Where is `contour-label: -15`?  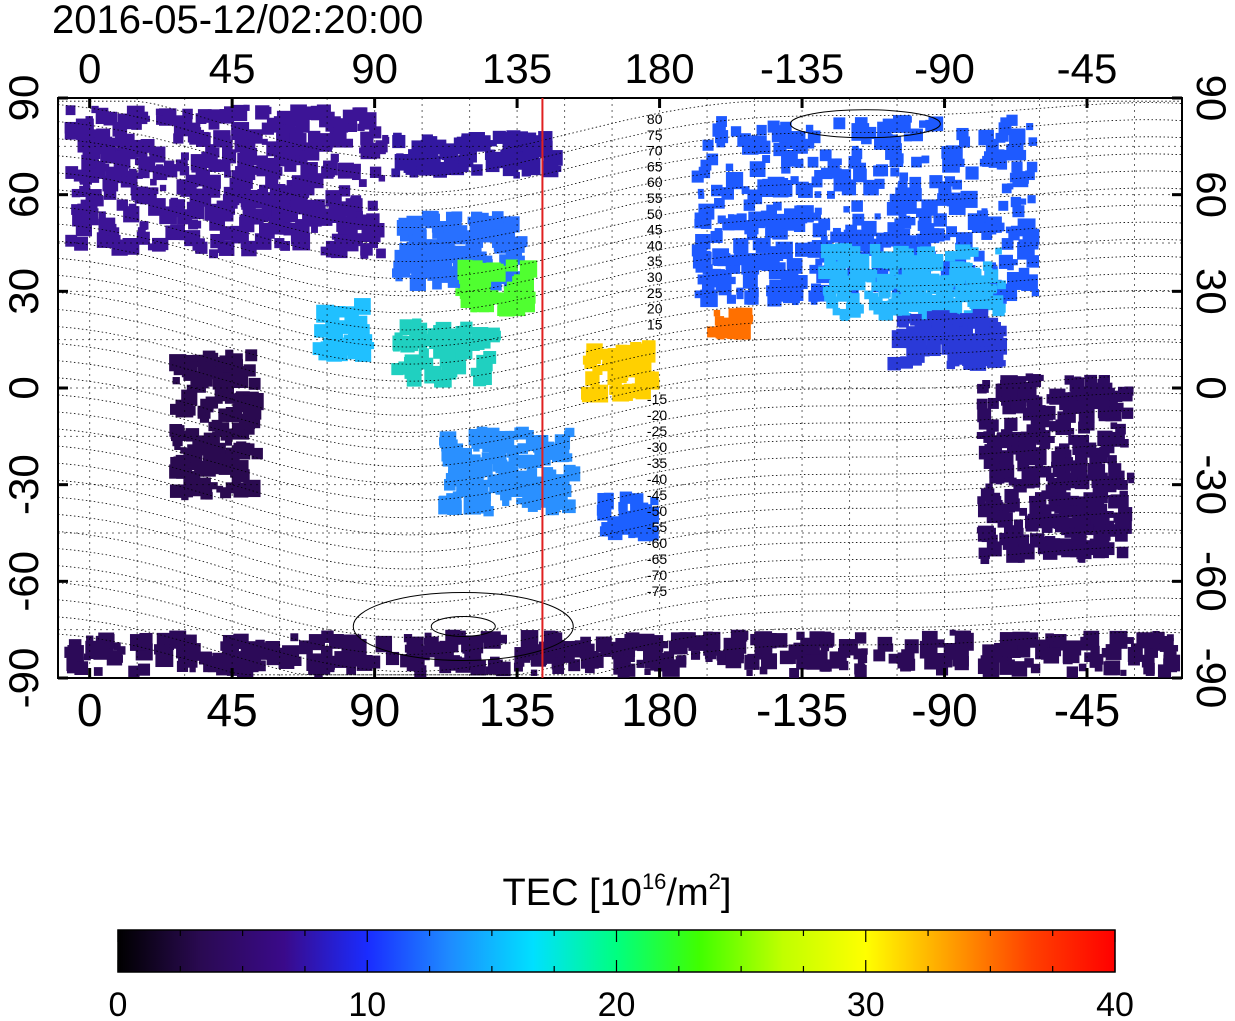
contour-label: -15 is located at coordinates (657, 399).